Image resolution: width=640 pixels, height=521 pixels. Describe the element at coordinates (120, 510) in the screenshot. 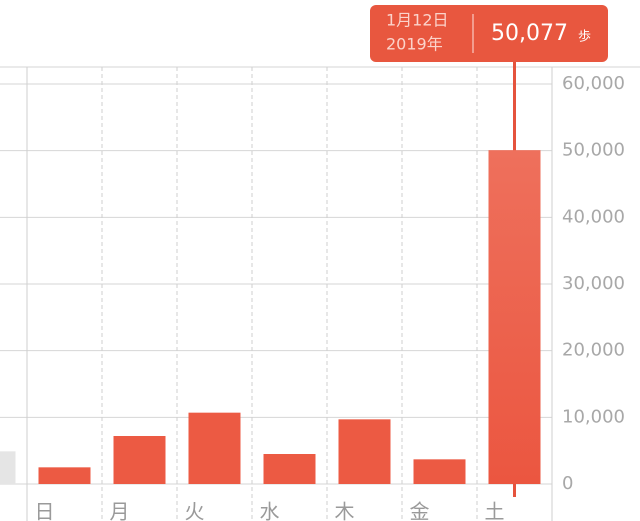

I see `x-tick-label: 月` at that location.